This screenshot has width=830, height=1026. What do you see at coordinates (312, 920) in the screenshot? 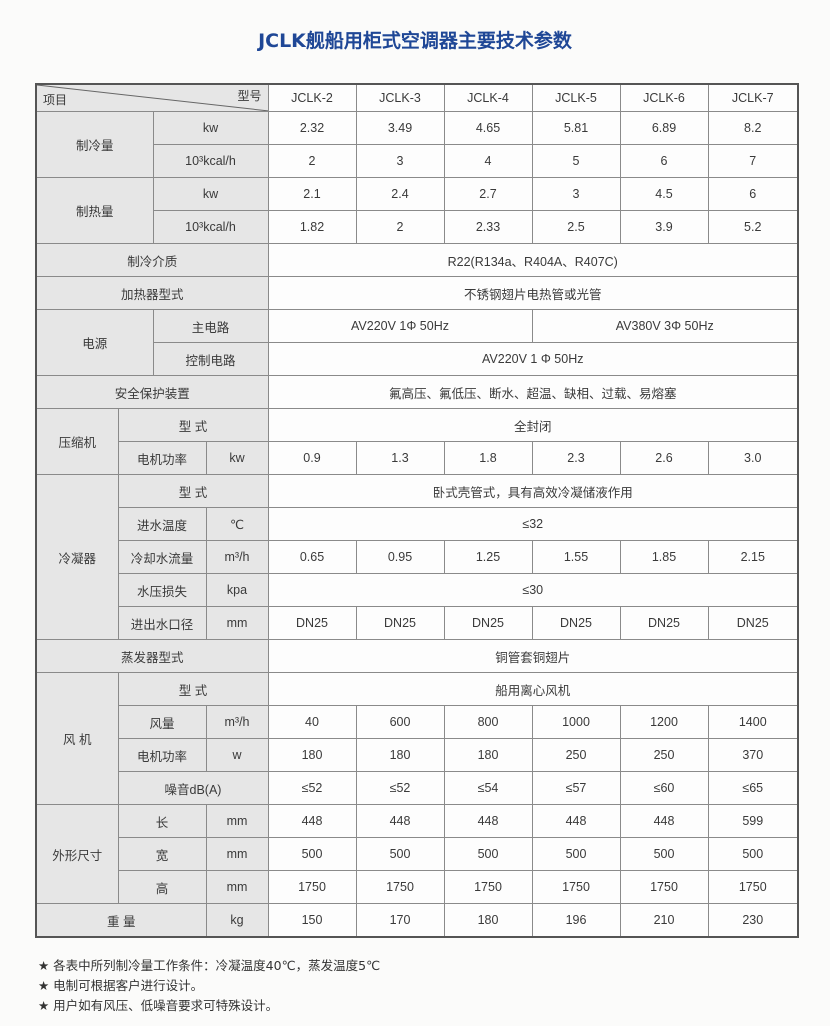
I see `value-cell: 150` at bounding box center [312, 920].